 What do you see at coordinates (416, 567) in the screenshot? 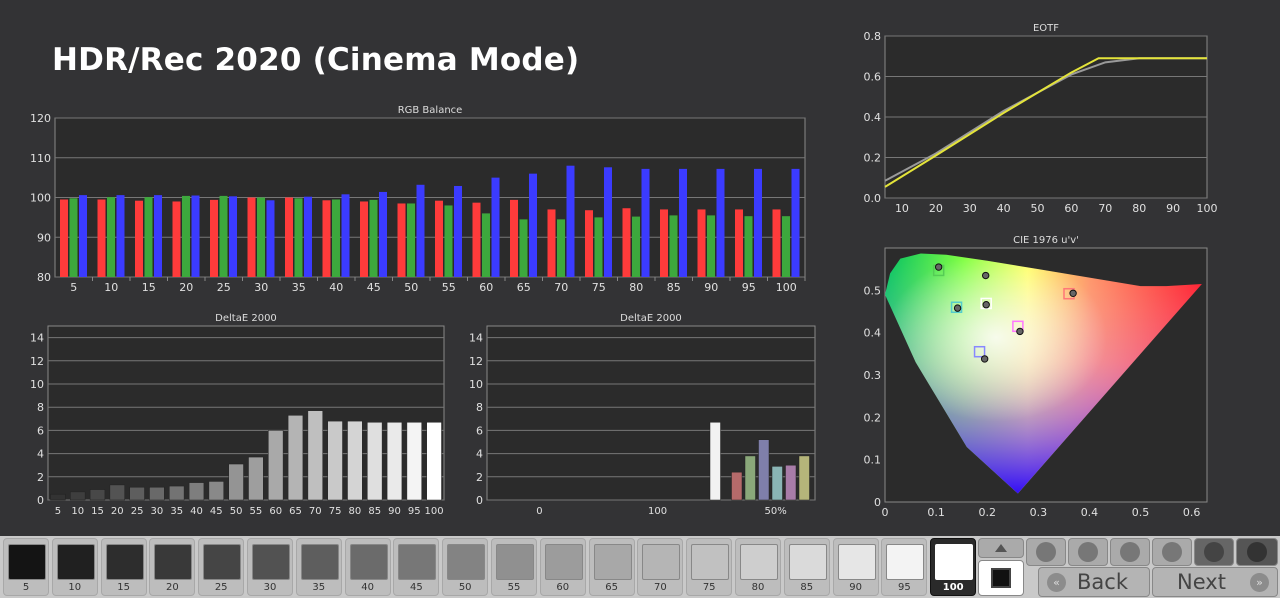
I see `pattern-swatch-45: 45` at bounding box center [416, 567].